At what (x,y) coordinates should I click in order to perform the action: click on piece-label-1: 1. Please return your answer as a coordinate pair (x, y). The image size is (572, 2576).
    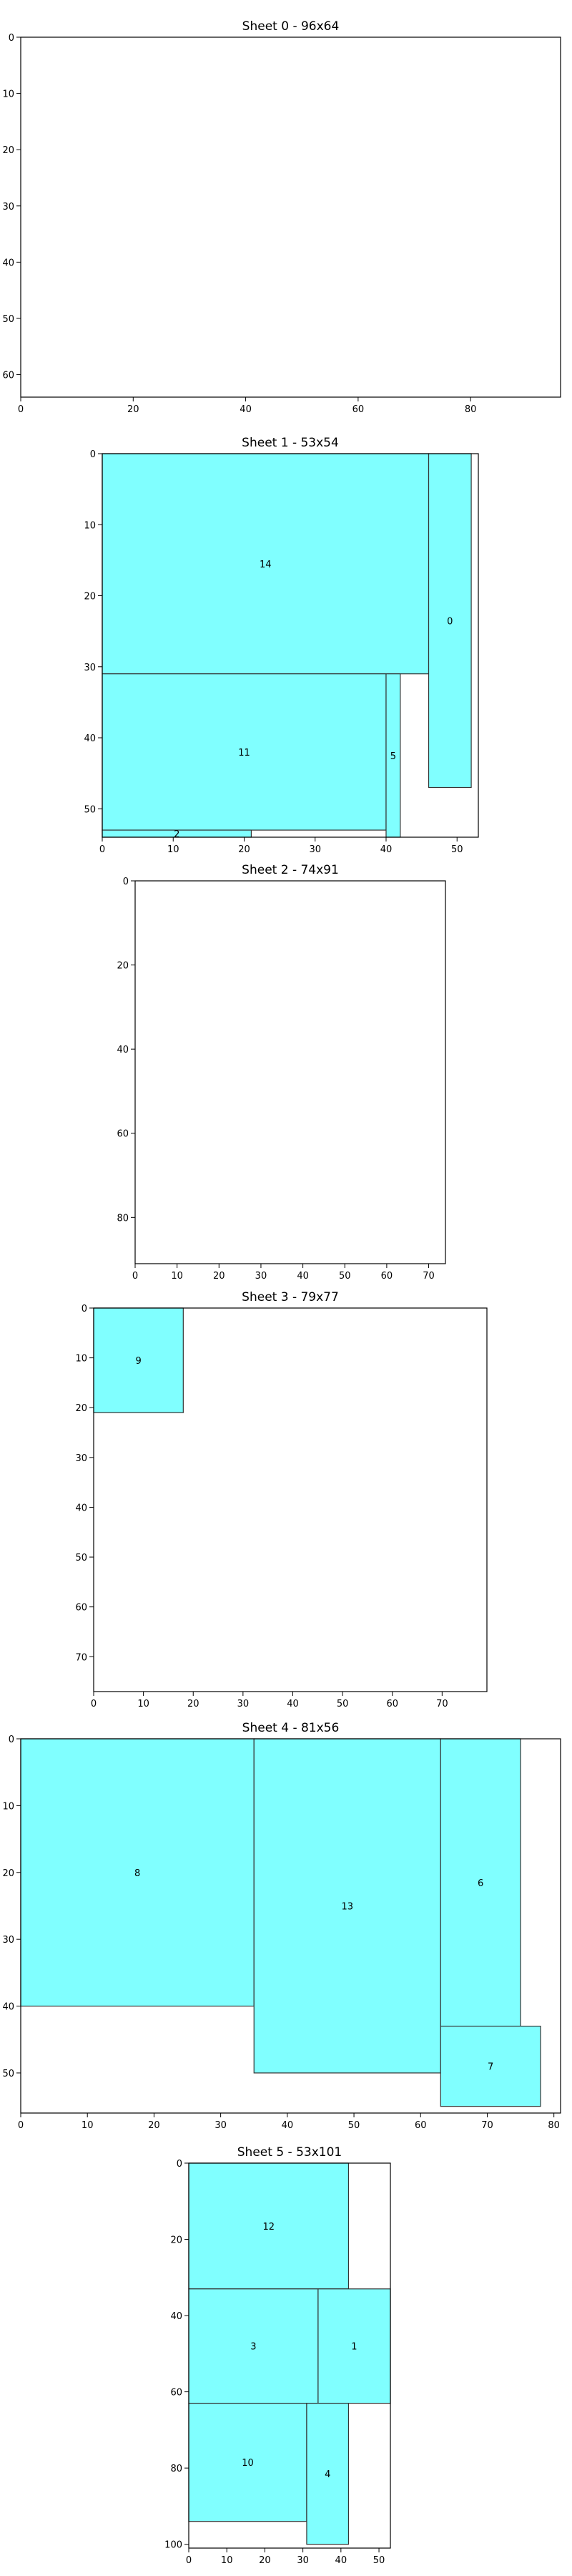
    Looking at the image, I should click on (354, 2347).